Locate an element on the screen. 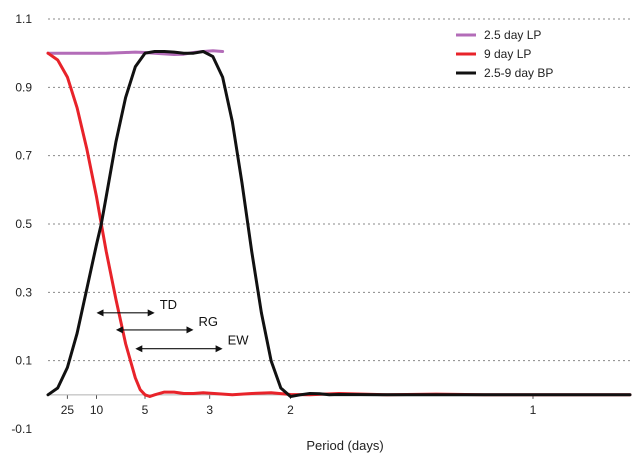  annotation-label: EW is located at coordinates (239, 340).